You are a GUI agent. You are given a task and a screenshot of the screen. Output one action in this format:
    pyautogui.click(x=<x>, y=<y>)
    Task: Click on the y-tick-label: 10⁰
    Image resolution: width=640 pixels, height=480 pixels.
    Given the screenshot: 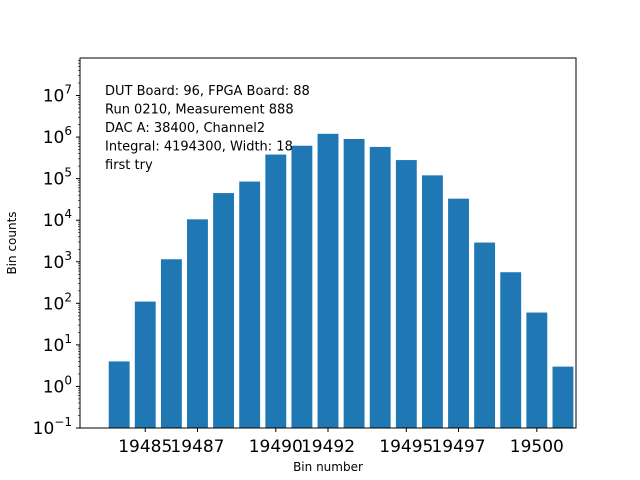 What is the action you would take?
    pyautogui.click(x=57, y=385)
    